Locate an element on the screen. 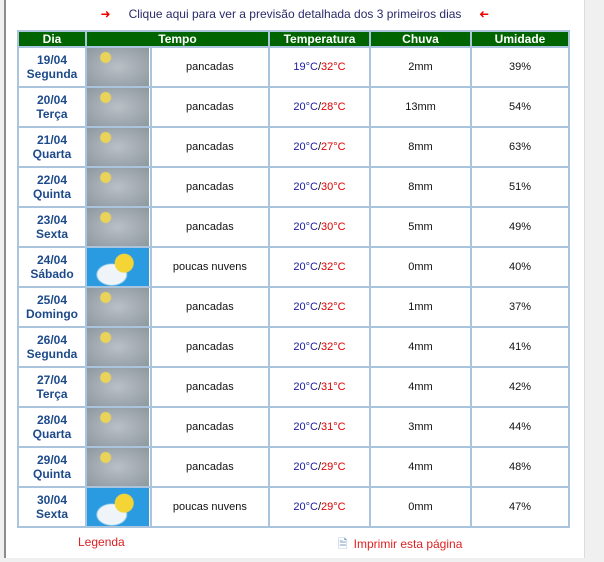 This screenshot has height=562, width=604. date: 19/04 is located at coordinates (52, 60).